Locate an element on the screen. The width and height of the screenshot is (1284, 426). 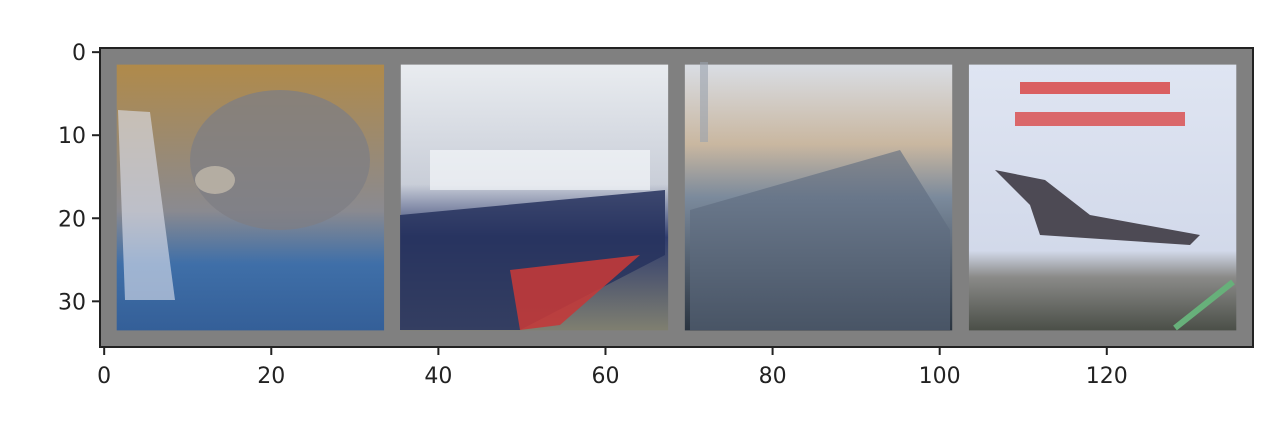
ship2-mast-shape is located at coordinates (704, 102).